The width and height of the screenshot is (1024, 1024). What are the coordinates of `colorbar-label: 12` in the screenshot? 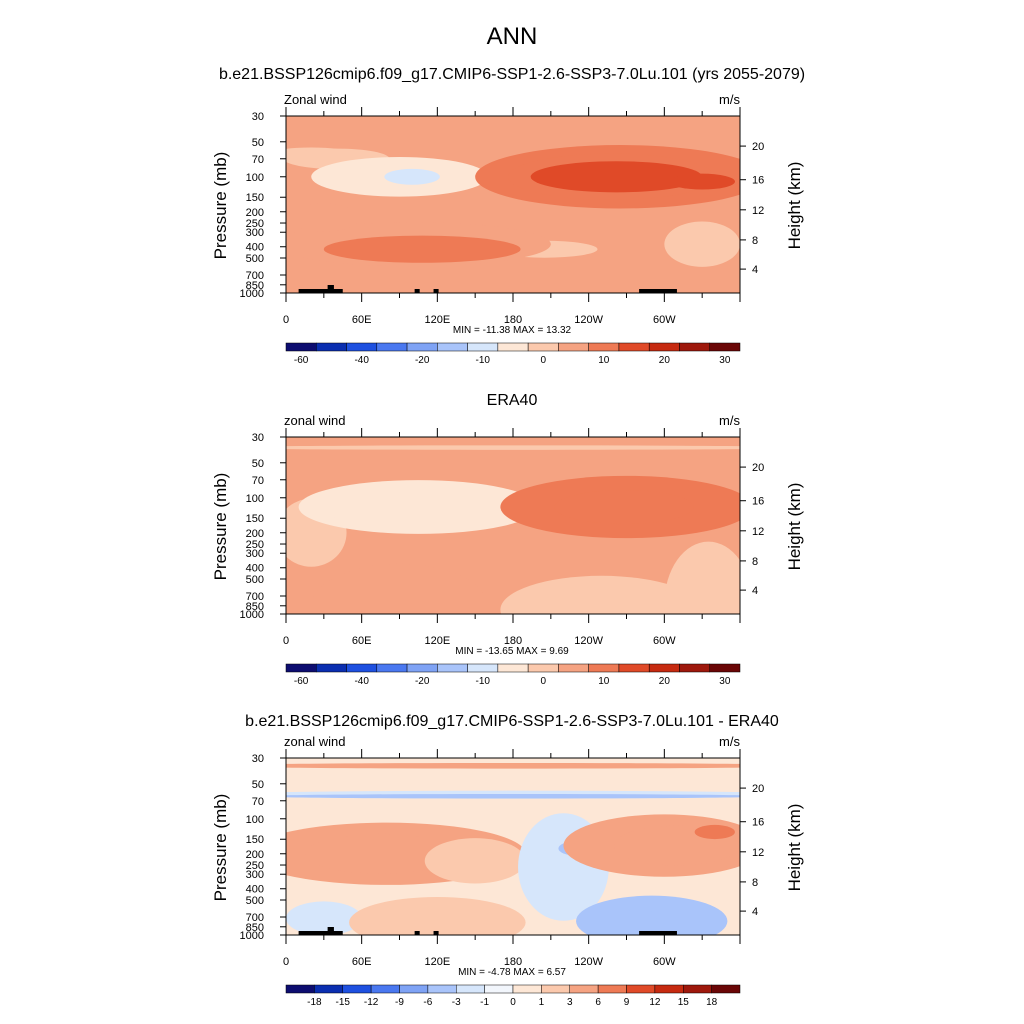 It's located at (655, 1002).